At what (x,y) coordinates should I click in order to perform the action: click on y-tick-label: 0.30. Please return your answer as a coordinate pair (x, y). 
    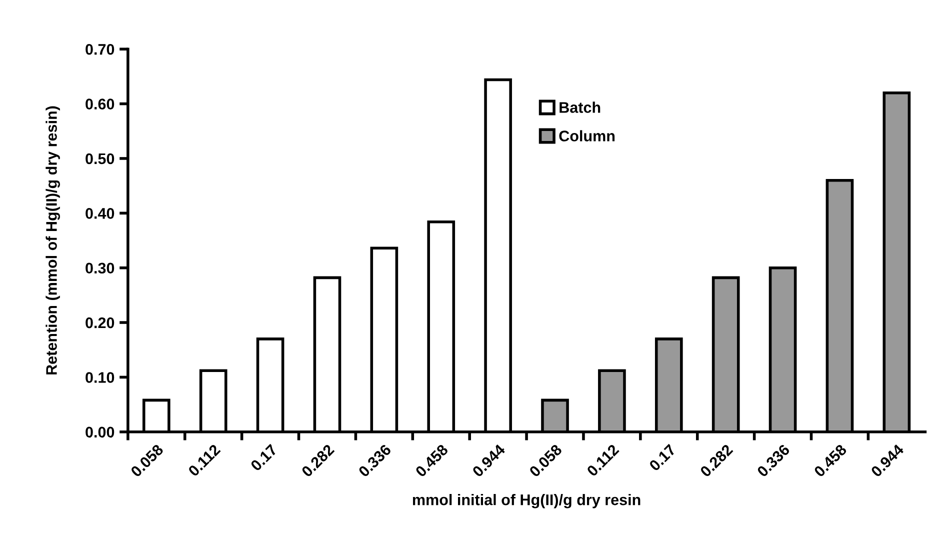
    Looking at the image, I should click on (100, 268).